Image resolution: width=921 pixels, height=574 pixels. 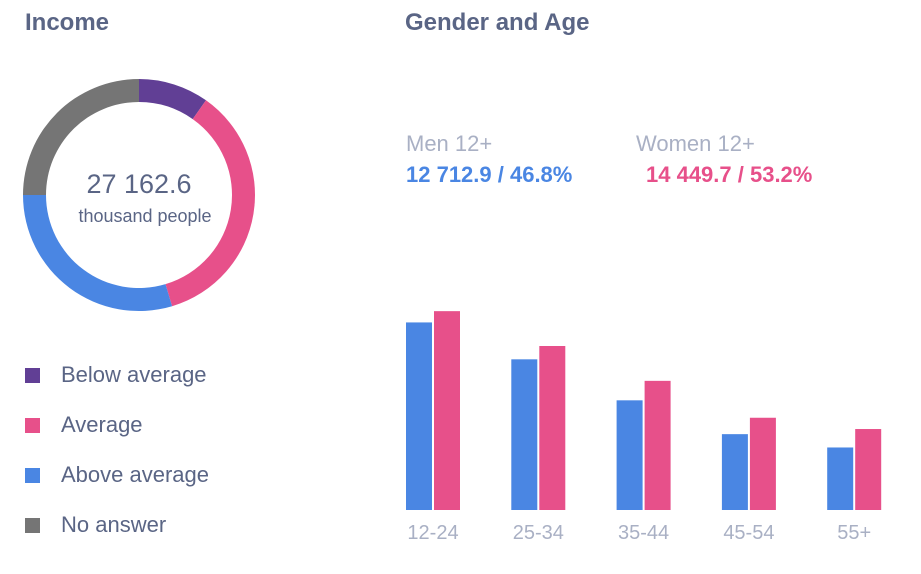 What do you see at coordinates (840, 478) in the screenshot?
I see `bar-men-55+` at bounding box center [840, 478].